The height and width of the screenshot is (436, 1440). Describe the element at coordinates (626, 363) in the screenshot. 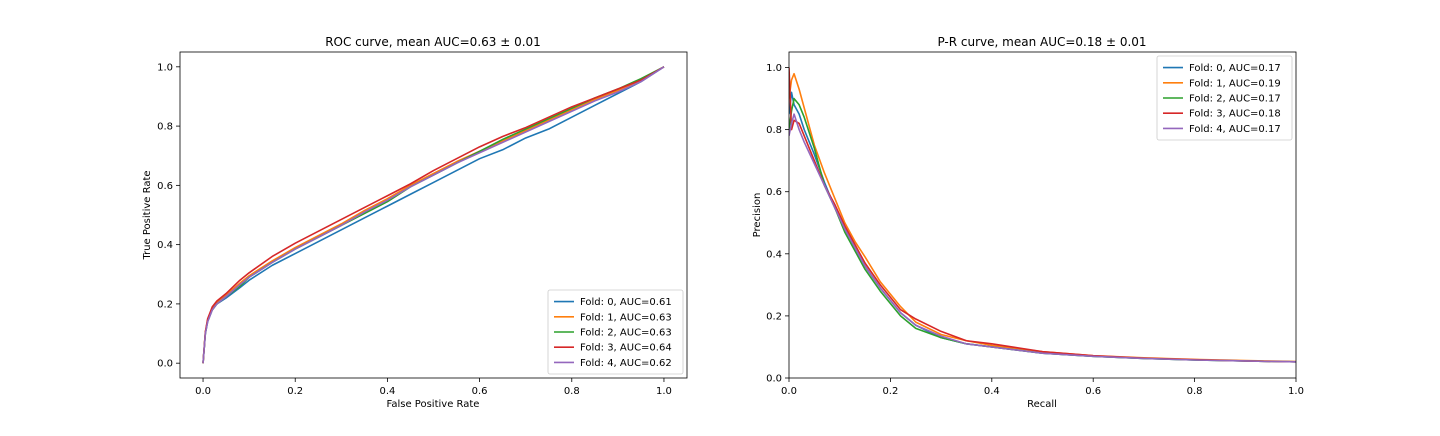

I see `roc-legend-label-4: Fold: 4, AUC=0.62` at that location.